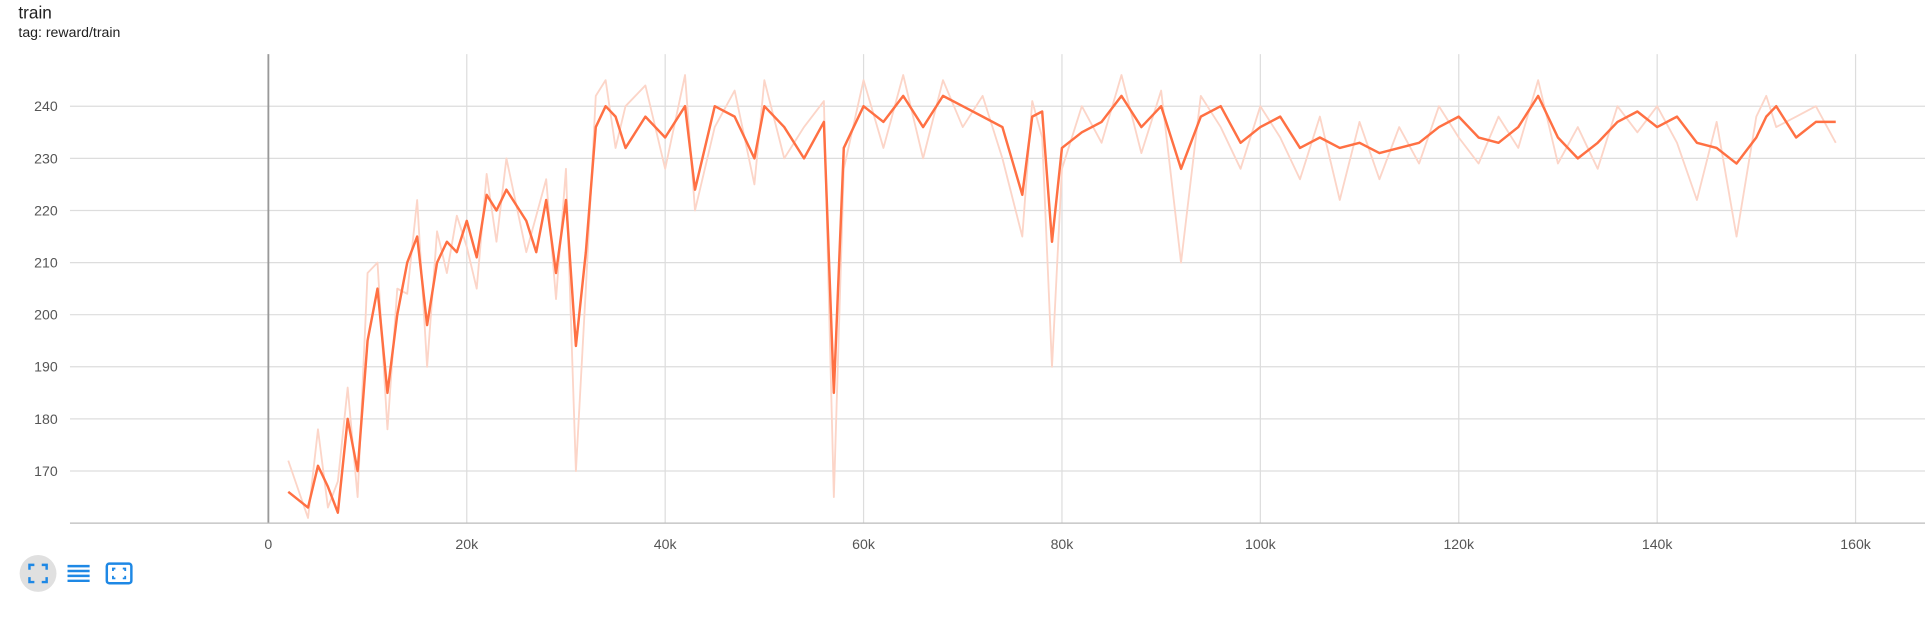 This screenshot has width=1925, height=619. What do you see at coordinates (46, 471) in the screenshot?
I see `y-tick-label: 170` at bounding box center [46, 471].